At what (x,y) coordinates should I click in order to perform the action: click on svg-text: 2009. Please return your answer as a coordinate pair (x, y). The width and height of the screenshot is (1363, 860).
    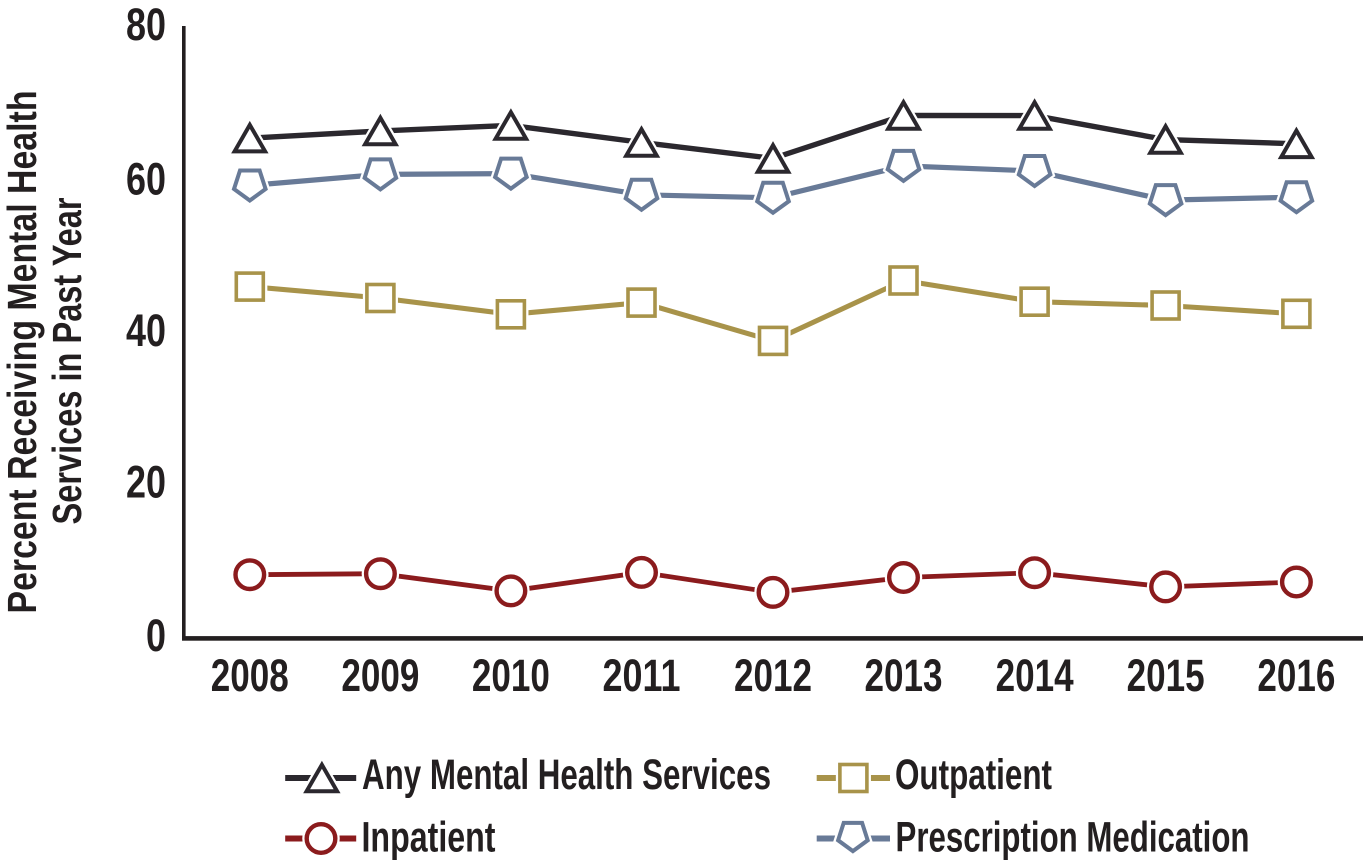
    Looking at the image, I should click on (380, 675).